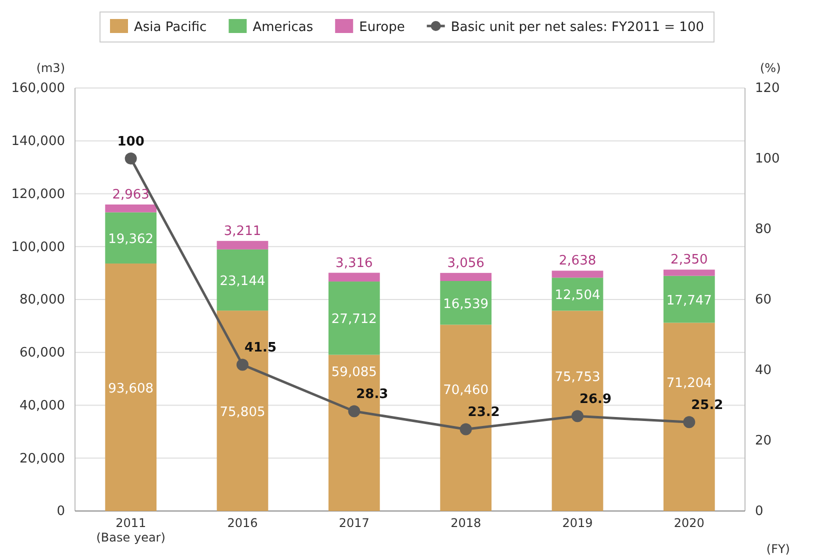 This screenshot has height=558, width=814. I want to click on x-tick-label: 2016, so click(242, 523).